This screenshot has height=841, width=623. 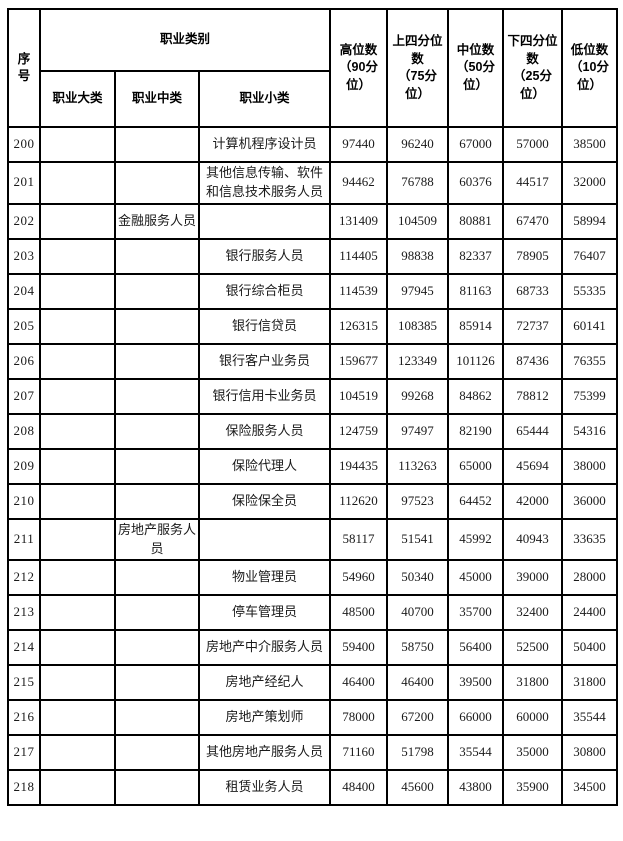 I want to click on cell-median-value: 35700, so click(x=475, y=613).